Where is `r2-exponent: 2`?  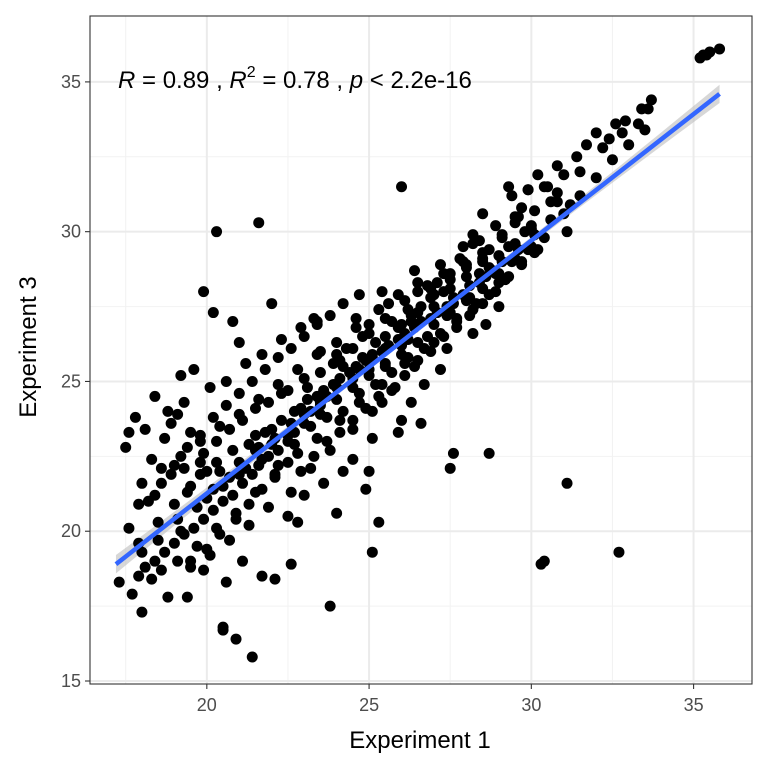 r2-exponent: 2 is located at coordinates (251, 72).